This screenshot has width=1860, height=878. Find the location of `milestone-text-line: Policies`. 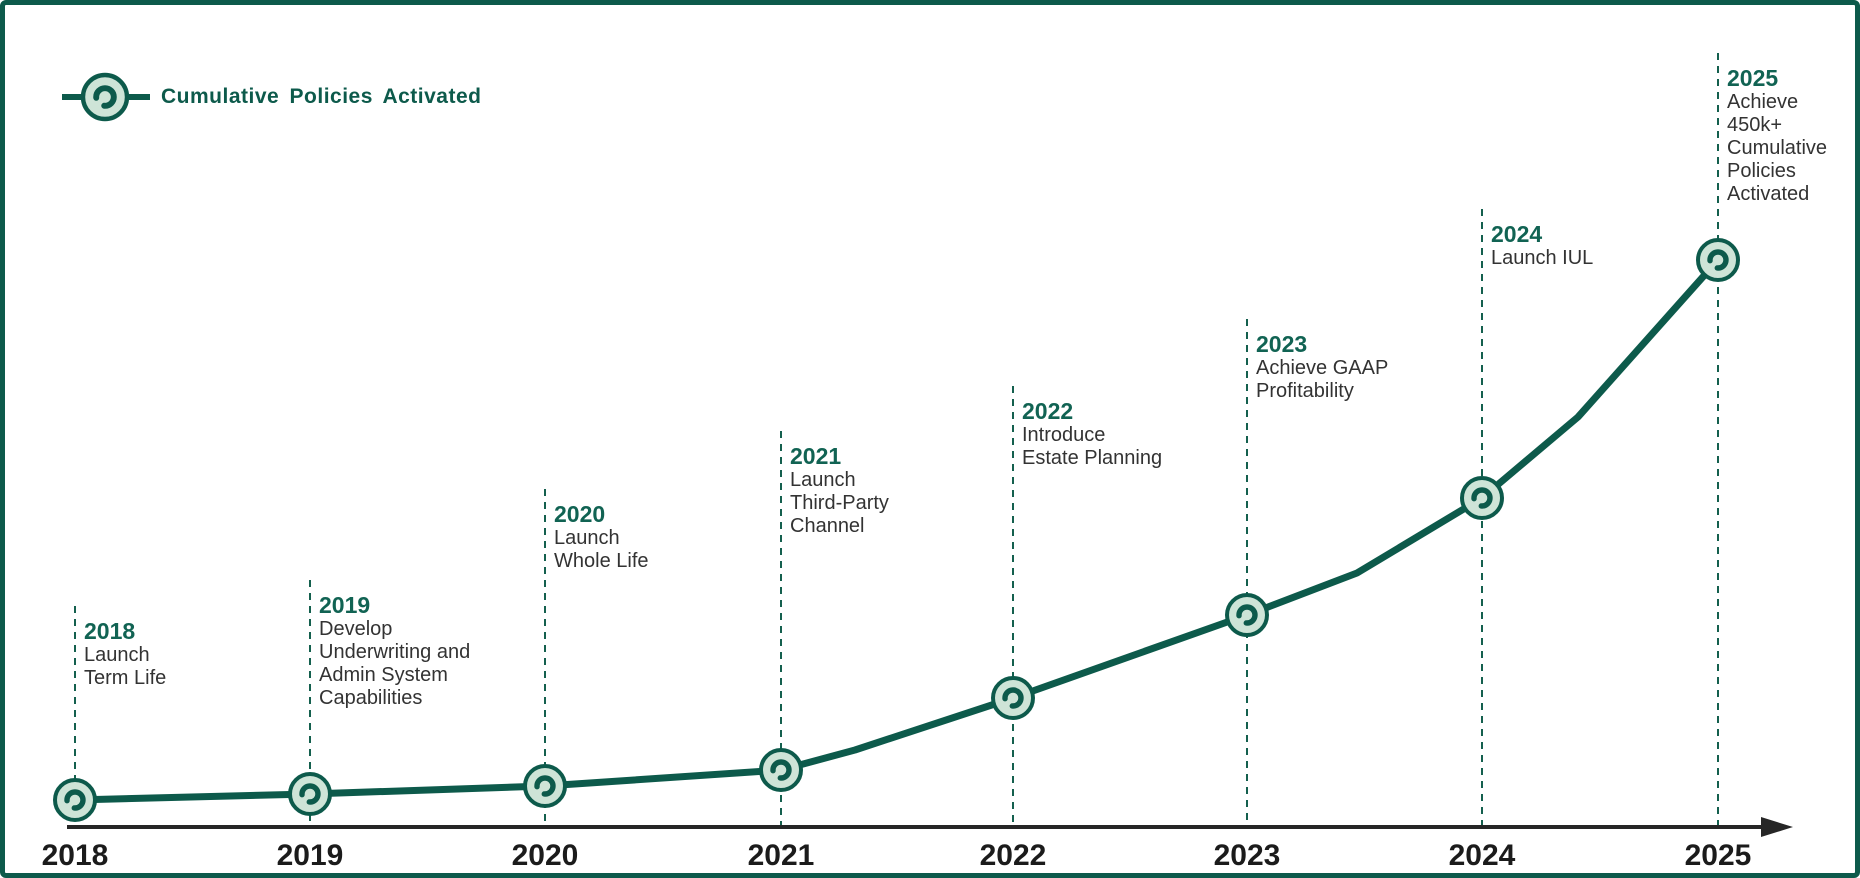

milestone-text-line: Policies is located at coordinates (1761, 171).